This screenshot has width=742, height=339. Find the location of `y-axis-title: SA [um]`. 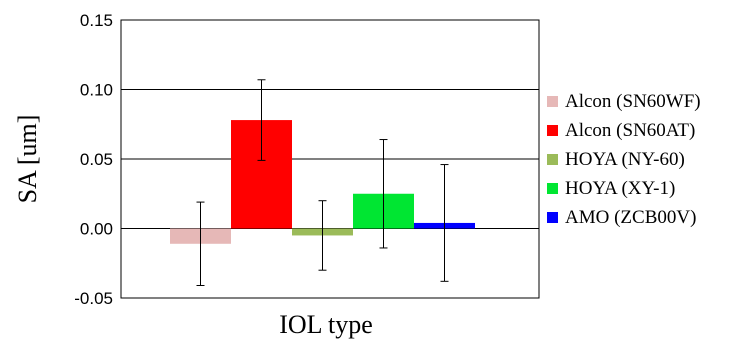

y-axis-title: SA [um] is located at coordinates (27, 159).